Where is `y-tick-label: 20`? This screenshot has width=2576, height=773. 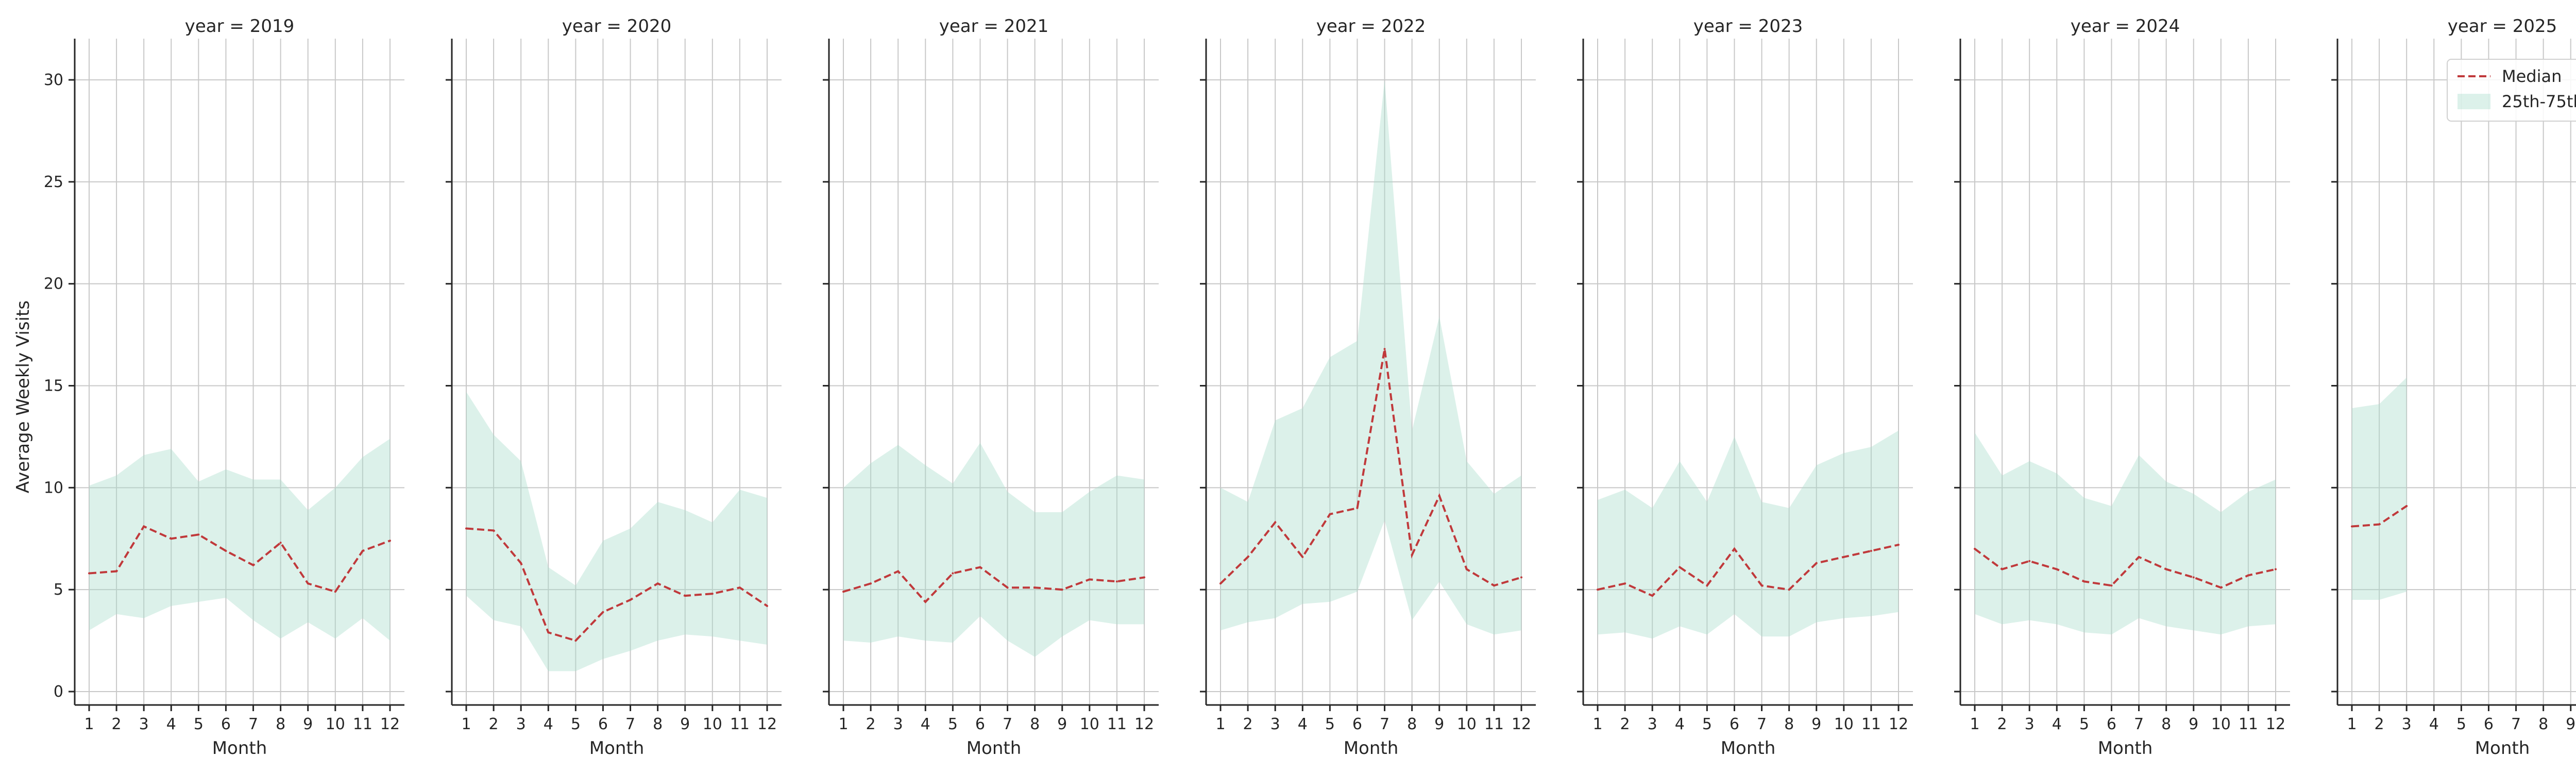
y-tick-label: 20 is located at coordinates (53, 284).